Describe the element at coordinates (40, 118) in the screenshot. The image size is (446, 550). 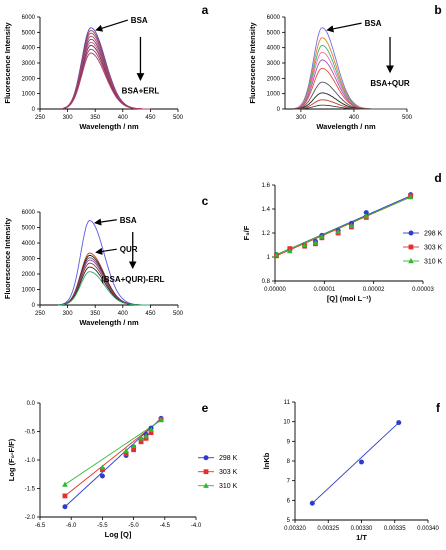
I see `x-tick-label: 250` at that location.